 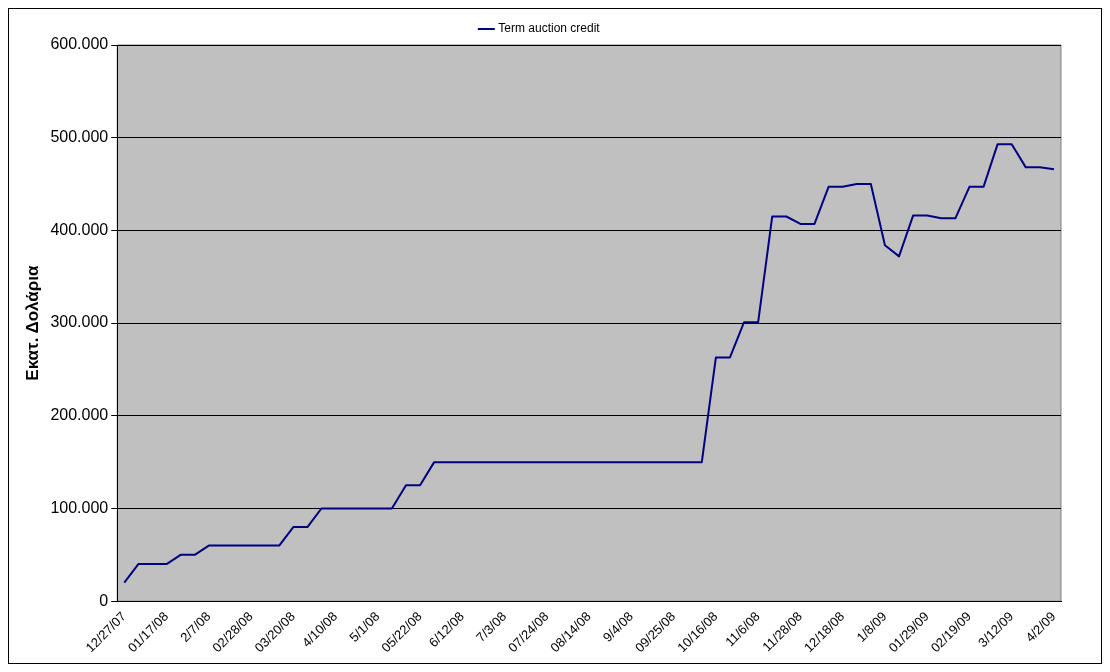 I want to click on y-tick-label: 500.000, so click(x=79, y=137).